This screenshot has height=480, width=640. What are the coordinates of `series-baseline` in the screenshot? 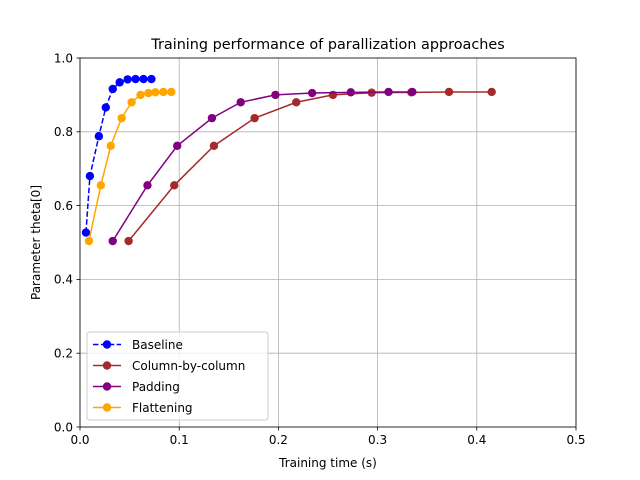 It's located at (118, 155).